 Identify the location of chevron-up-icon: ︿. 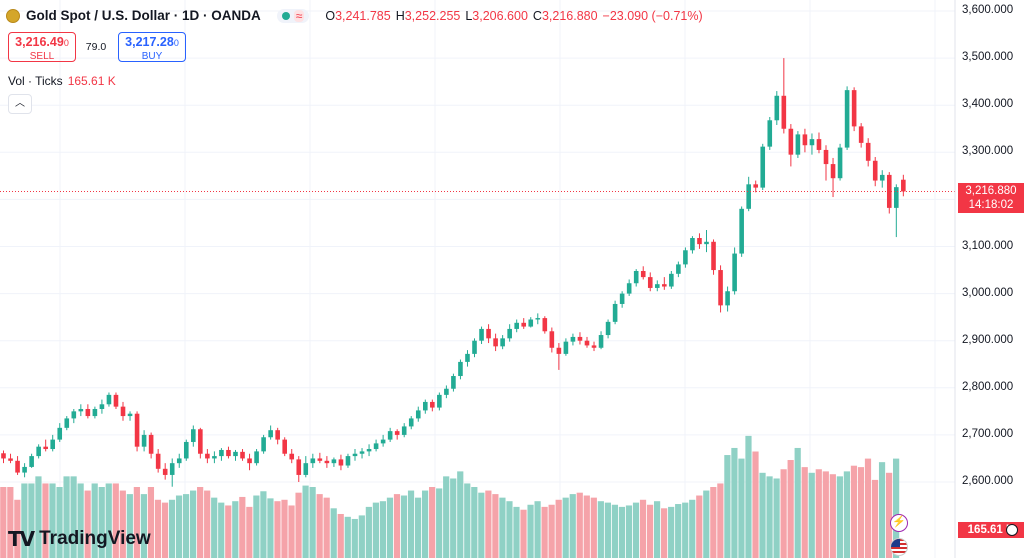
(20, 103).